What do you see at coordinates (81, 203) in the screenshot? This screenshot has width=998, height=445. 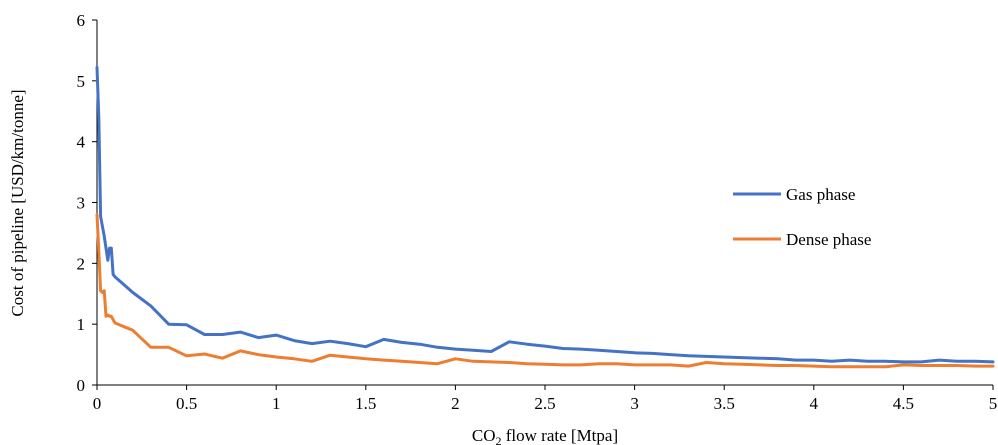 I see `y-tick-label: 3` at bounding box center [81, 203].